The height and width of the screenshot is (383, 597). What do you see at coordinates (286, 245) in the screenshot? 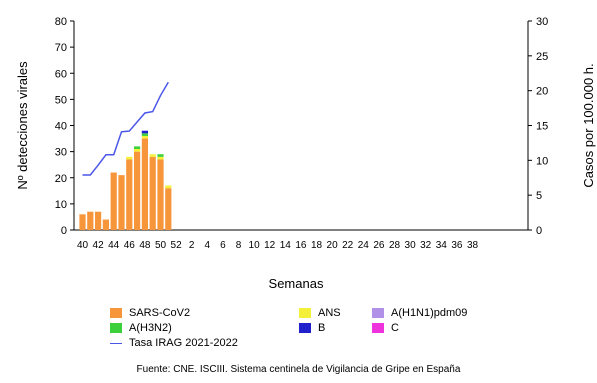
I see `x-tick-label: 14` at bounding box center [286, 245].